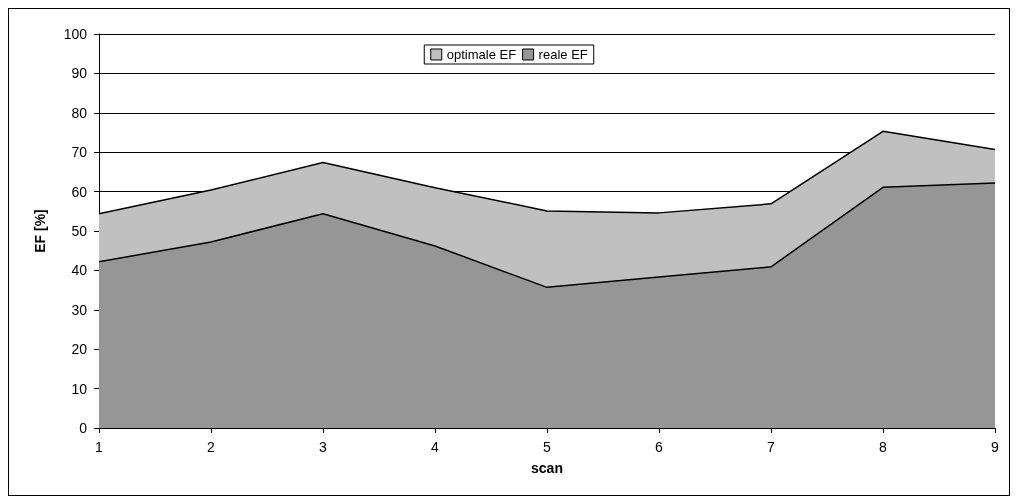  Describe the element at coordinates (995, 447) in the screenshot. I see `x-tick-label: 9` at that location.